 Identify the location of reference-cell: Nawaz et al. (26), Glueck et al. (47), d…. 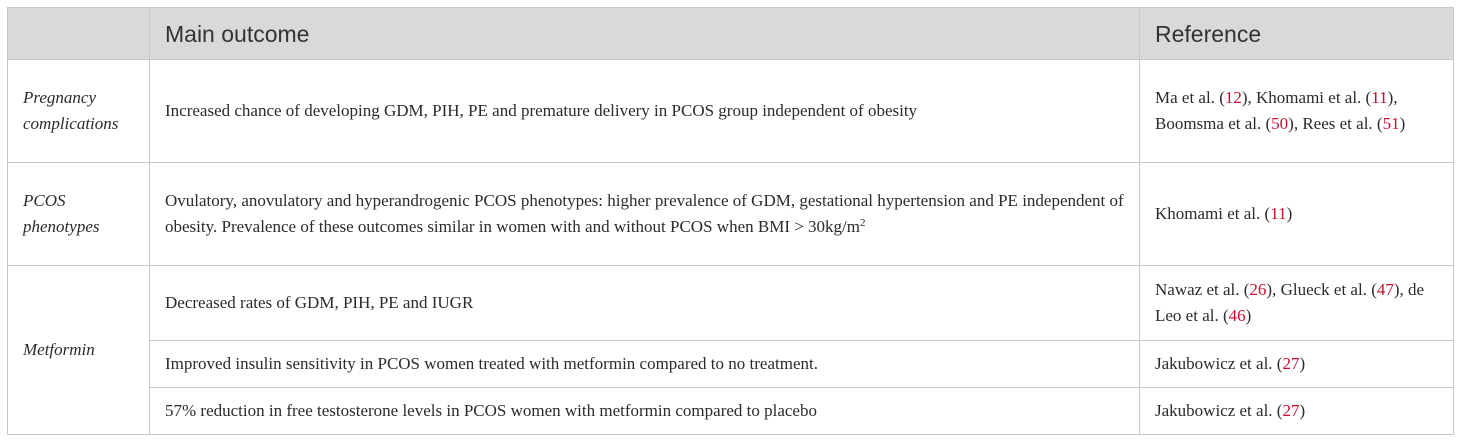
(1296, 303).